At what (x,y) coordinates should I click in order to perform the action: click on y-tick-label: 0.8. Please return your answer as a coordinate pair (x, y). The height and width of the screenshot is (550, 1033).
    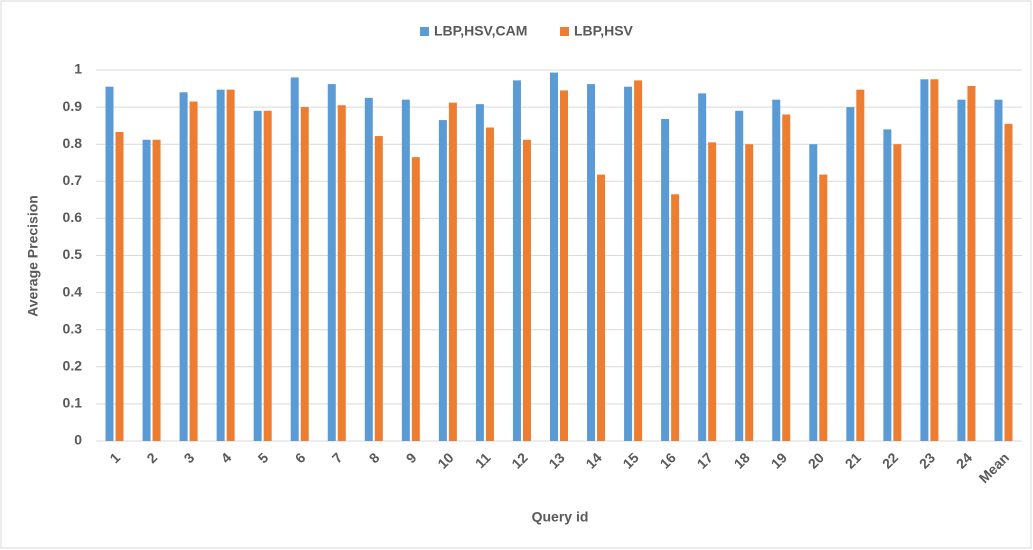
    Looking at the image, I should click on (73, 143).